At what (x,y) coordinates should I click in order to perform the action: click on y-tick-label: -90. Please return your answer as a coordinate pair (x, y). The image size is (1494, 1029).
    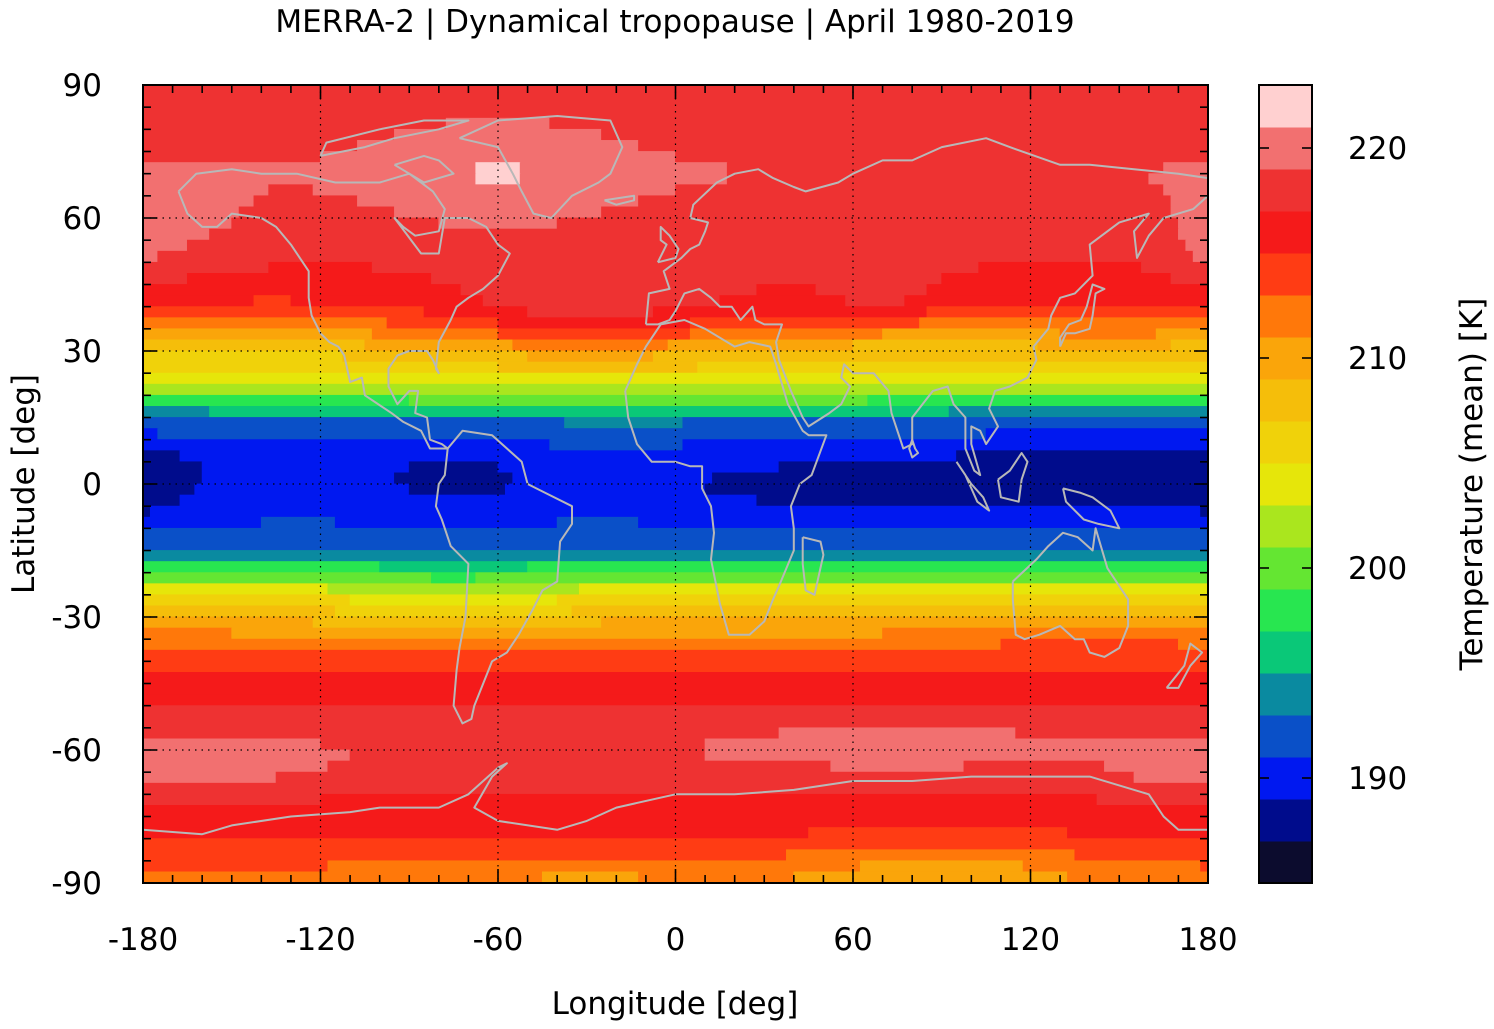
    Looking at the image, I should click on (76, 884).